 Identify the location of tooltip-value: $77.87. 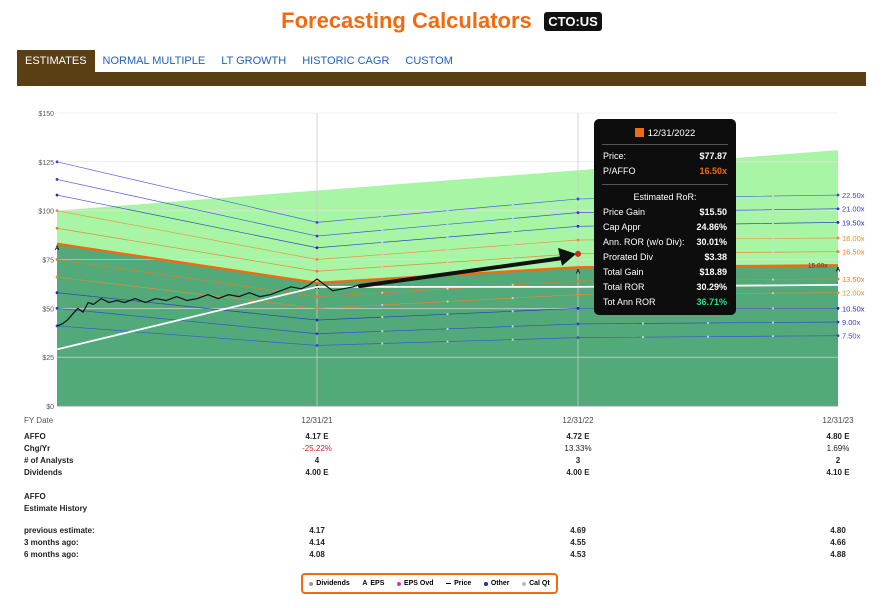
(713, 156).